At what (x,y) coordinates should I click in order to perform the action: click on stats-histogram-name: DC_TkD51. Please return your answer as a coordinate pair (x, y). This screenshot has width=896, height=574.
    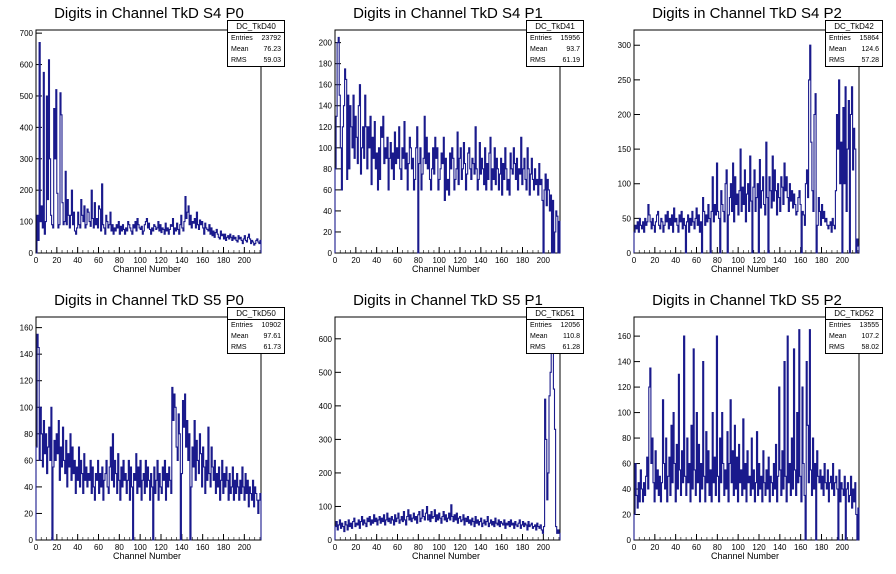
    Looking at the image, I should click on (555, 314).